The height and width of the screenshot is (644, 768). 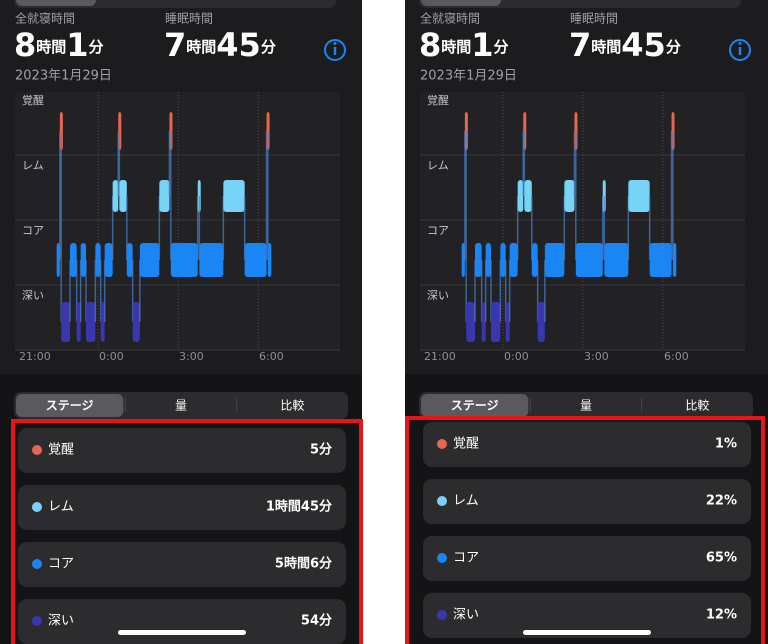 I want to click on duration-part: 8, so click(x=25, y=45).